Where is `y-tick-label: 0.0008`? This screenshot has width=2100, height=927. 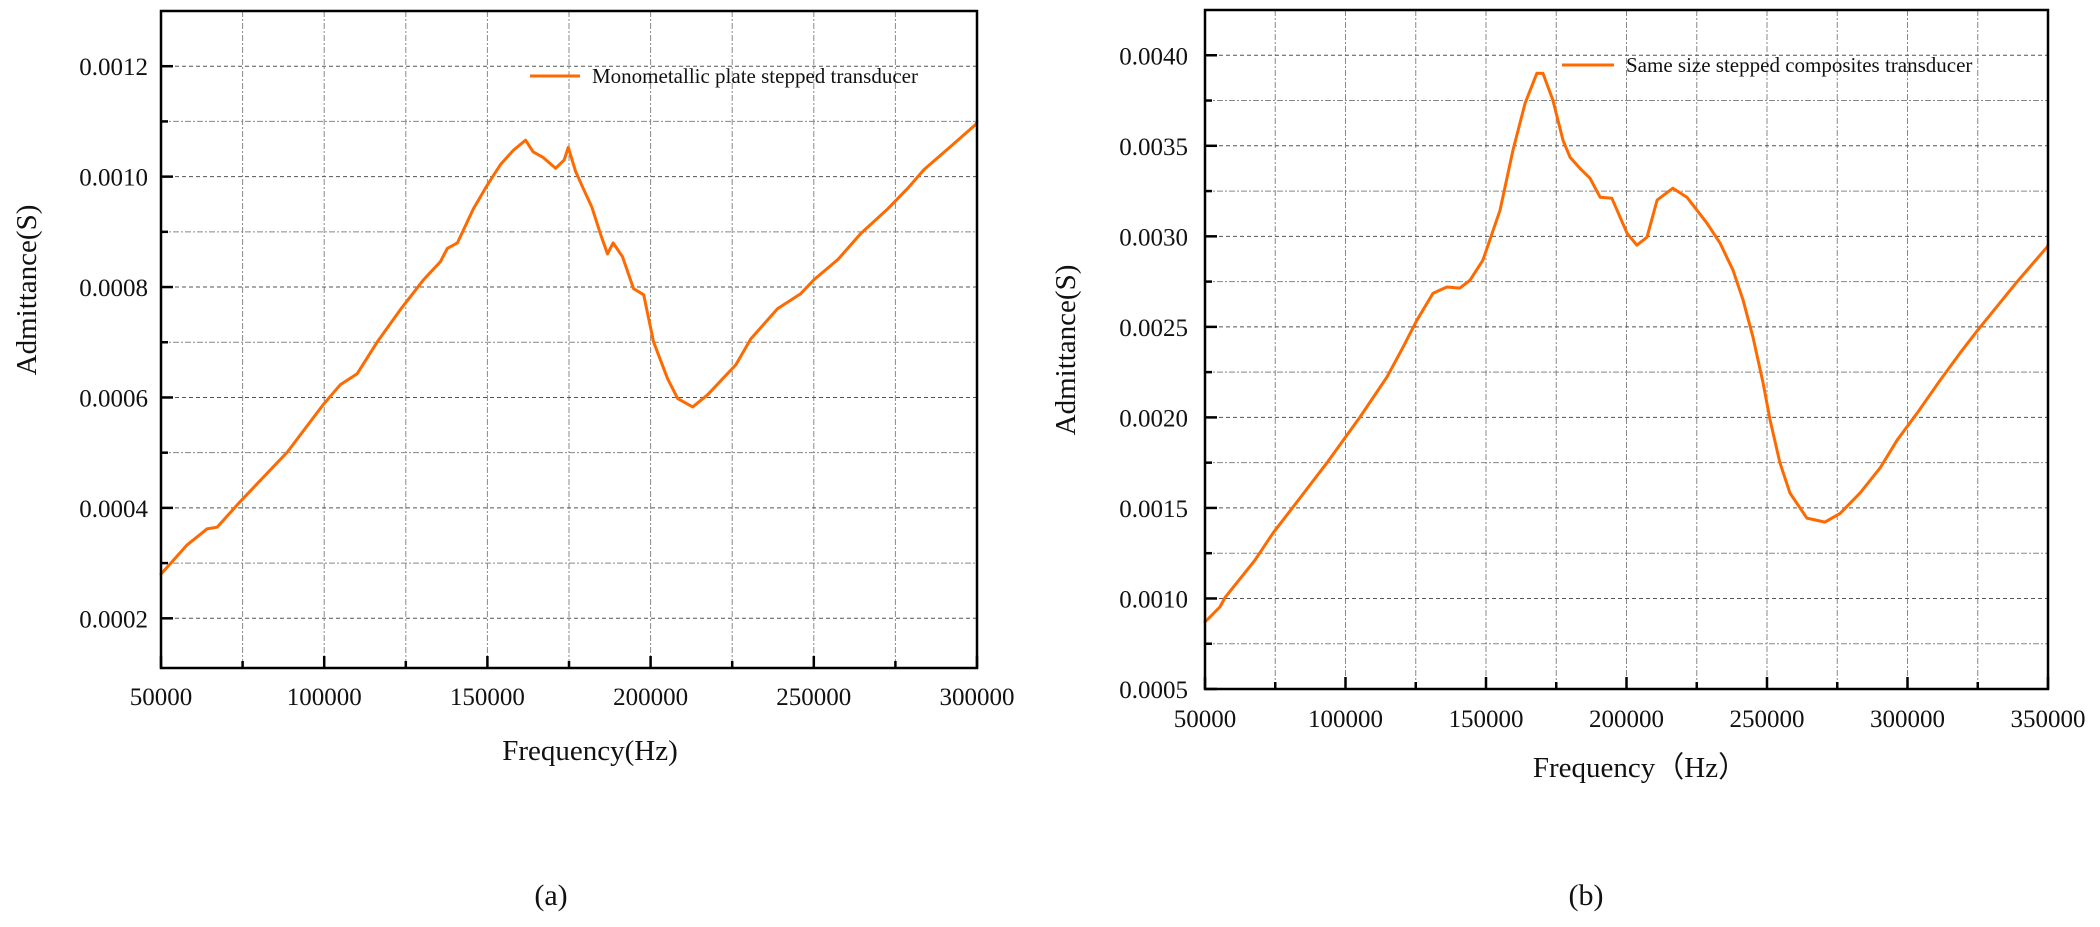
y-tick-label: 0.0008 is located at coordinates (113, 288).